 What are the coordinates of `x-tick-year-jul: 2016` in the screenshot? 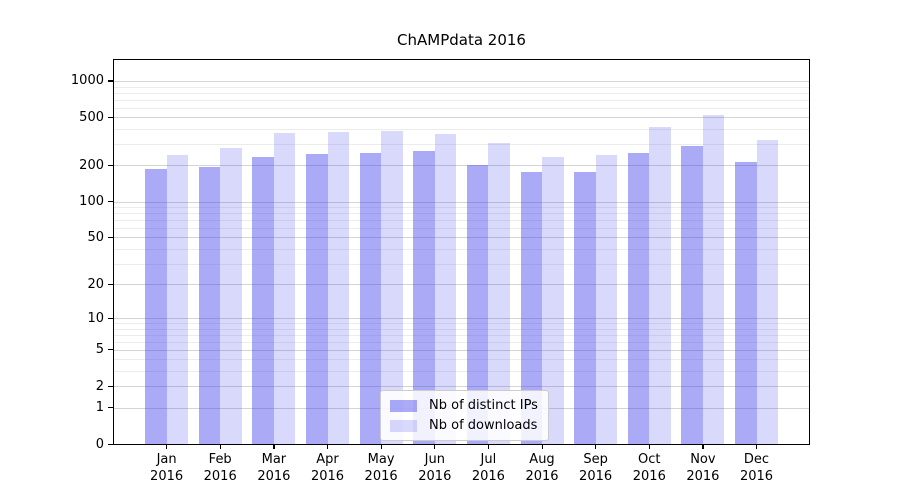 It's located at (488, 476).